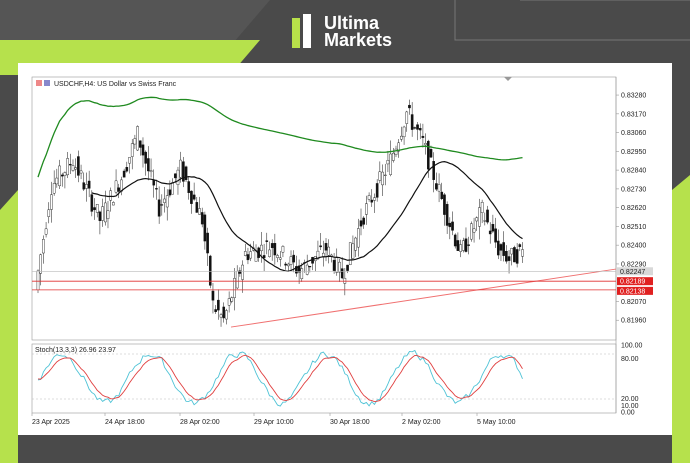 The width and height of the screenshot is (690, 463). Describe the element at coordinates (51, 422) in the screenshot. I see `time-tick-label: 23 Apr 2025` at that location.